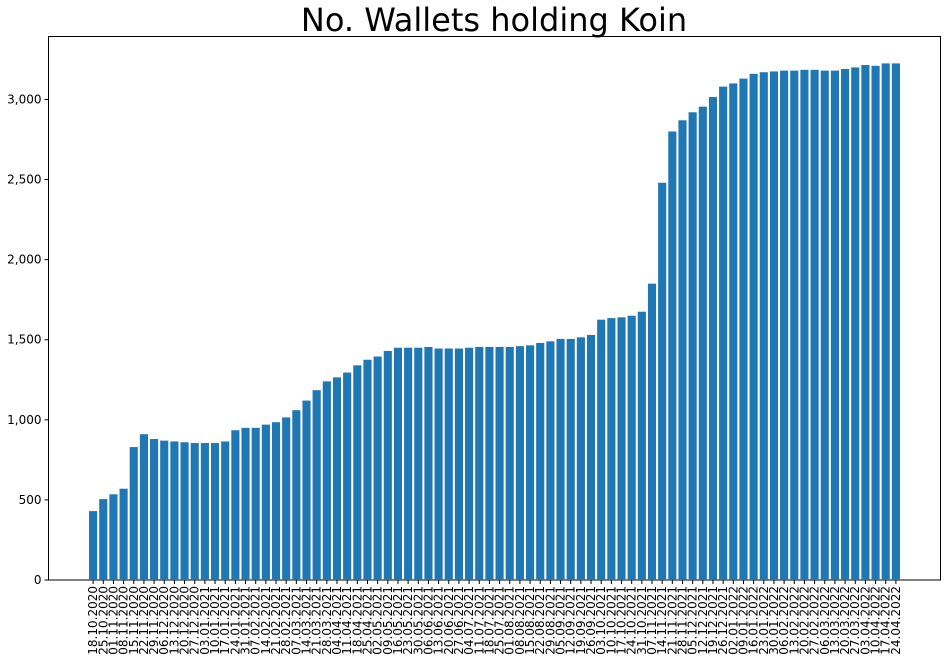 The height and width of the screenshot is (662, 948). Describe the element at coordinates (489, 620) in the screenshot. I see `x-tick-label: 18.07.2021` at that location.